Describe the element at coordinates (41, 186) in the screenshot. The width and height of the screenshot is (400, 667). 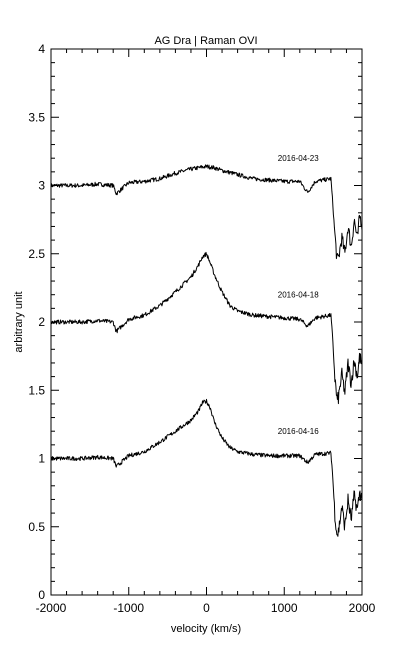
I see `y-tick-label: 3` at that location.